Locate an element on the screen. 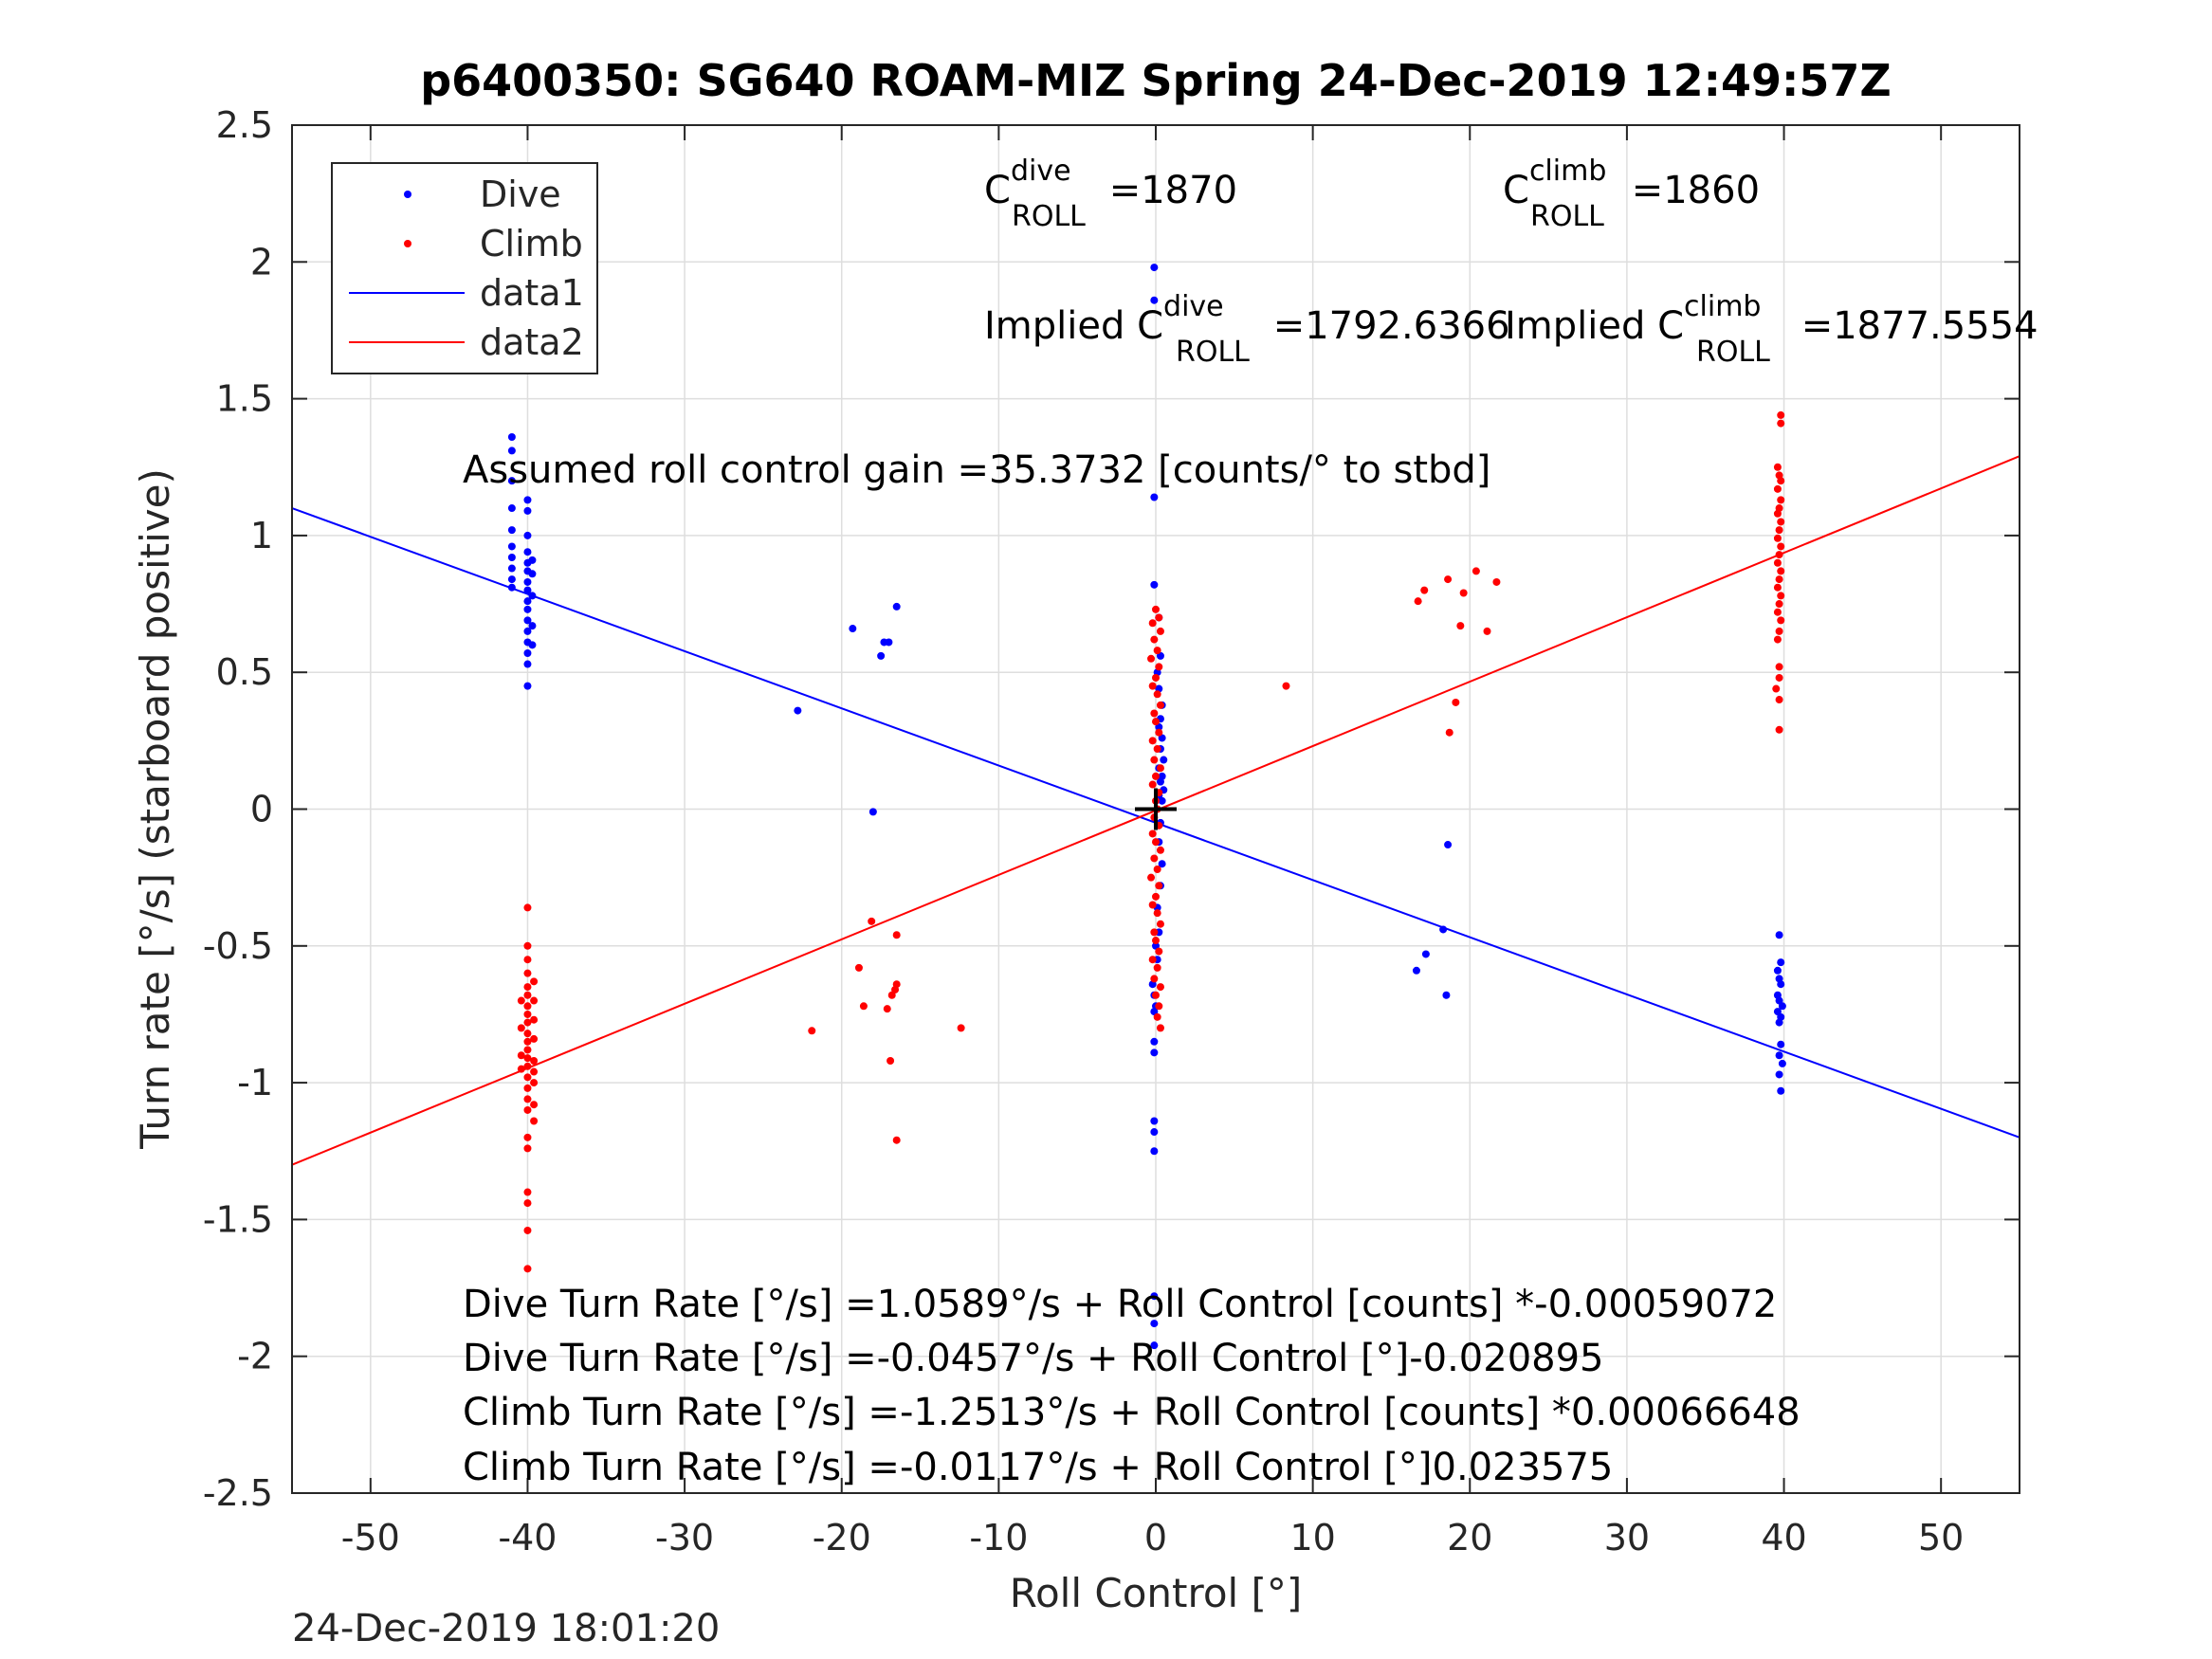 The width and height of the screenshot is (2212, 1659). y-tick-label: 1.5 is located at coordinates (244, 399).